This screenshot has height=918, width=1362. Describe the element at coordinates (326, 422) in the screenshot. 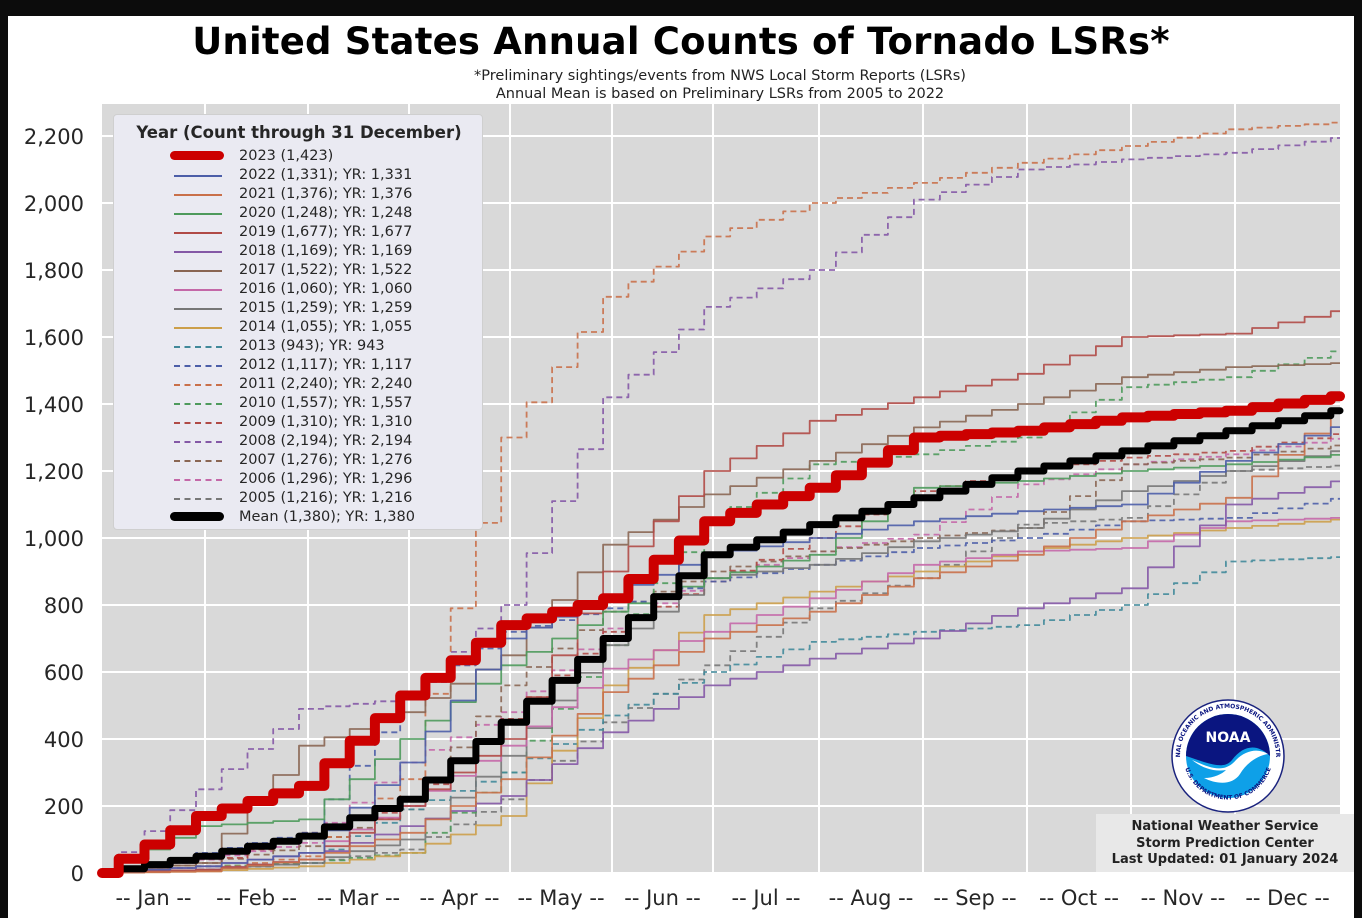

I see `legend-label: 2009 (1,310); YR: 1,310` at that location.